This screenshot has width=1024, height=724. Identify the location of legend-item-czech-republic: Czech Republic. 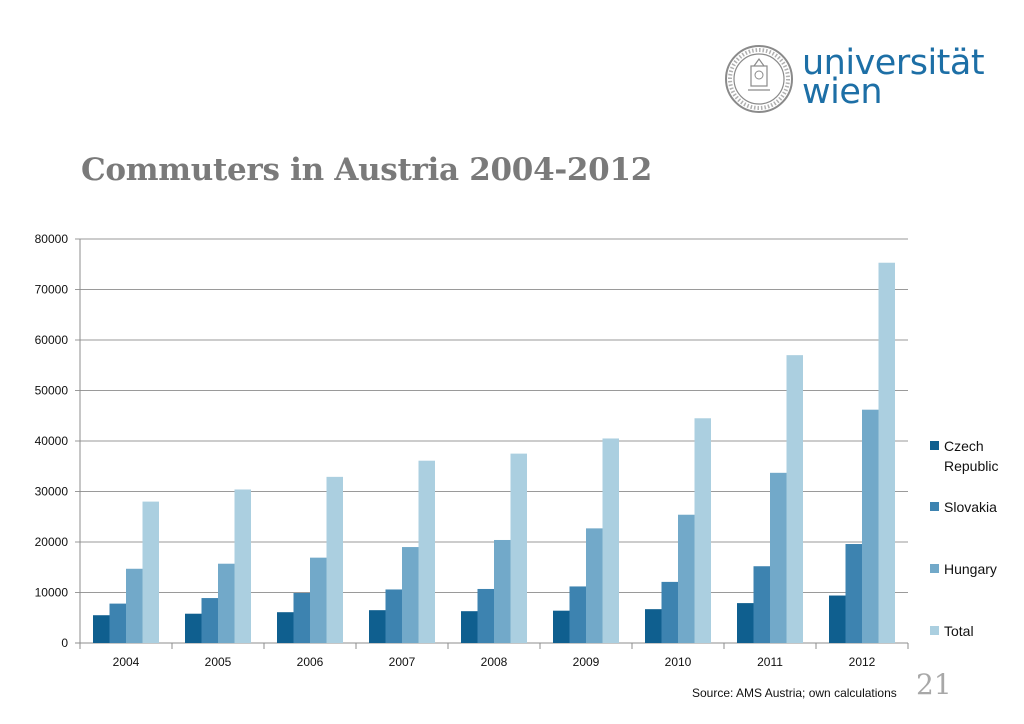
(975, 456).